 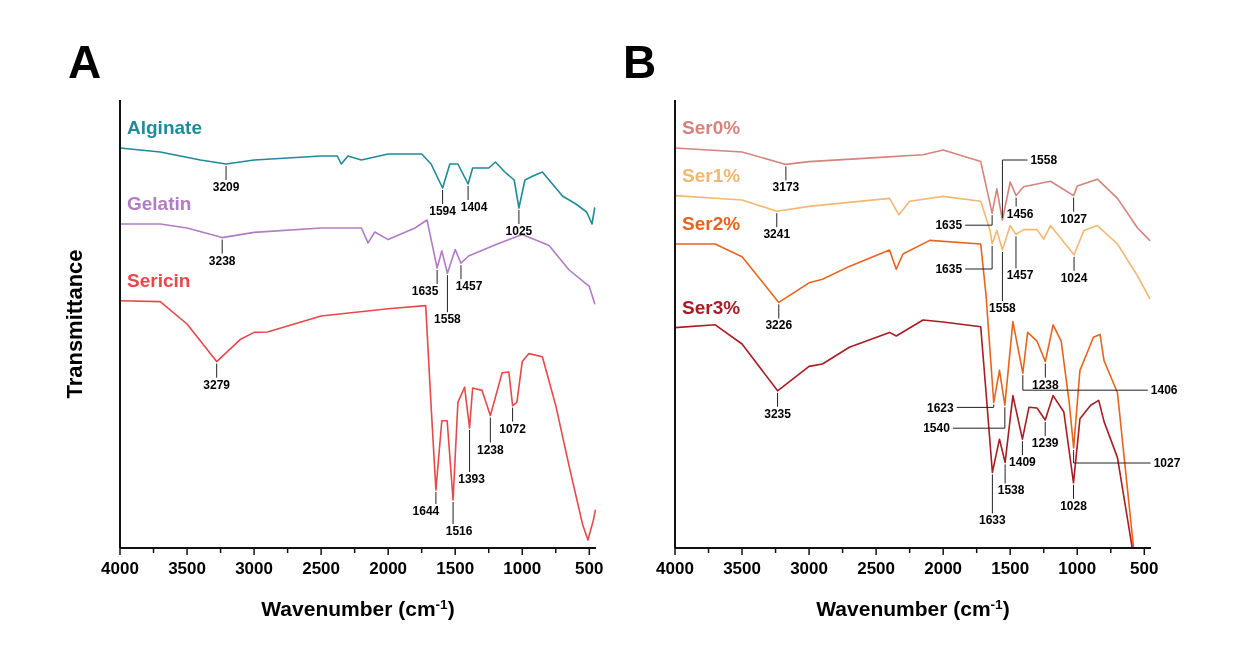 What do you see at coordinates (937, 428) in the screenshot?
I see `annotation: 1540` at bounding box center [937, 428].